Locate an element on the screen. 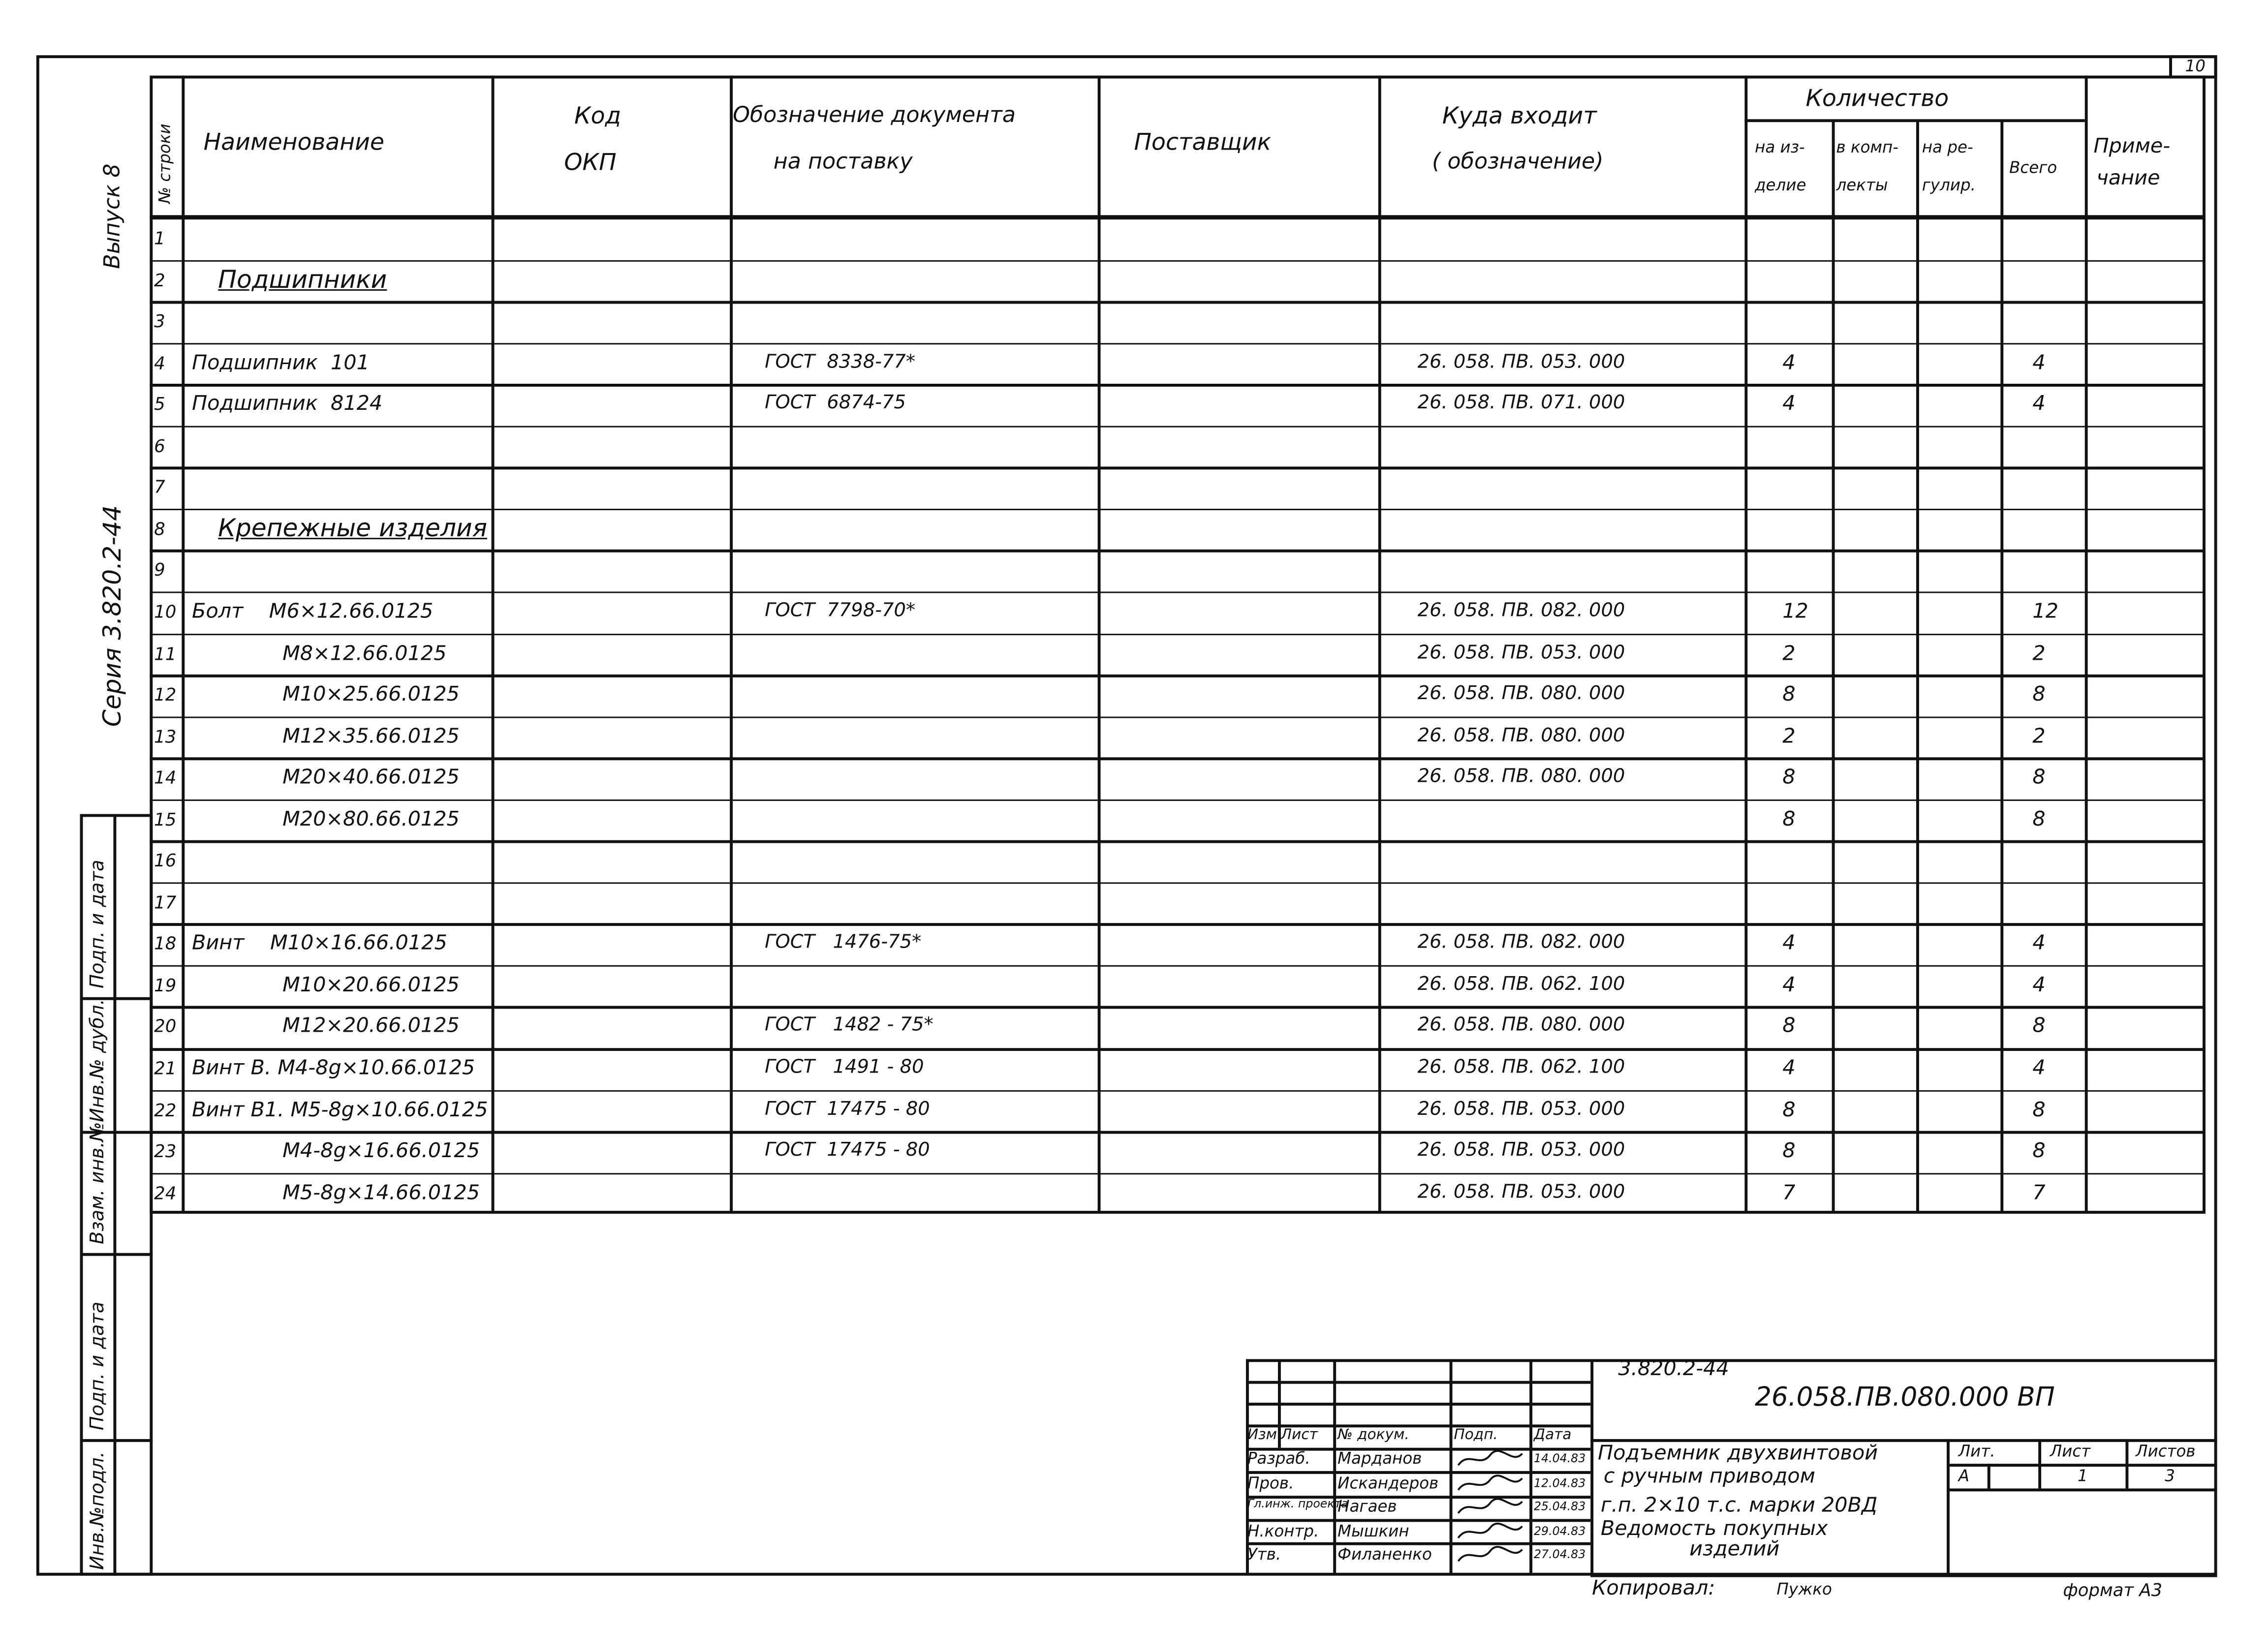 The width and height of the screenshot is (2268, 1628). item-name: М20×40.66.0125 is located at coordinates (325, 778).